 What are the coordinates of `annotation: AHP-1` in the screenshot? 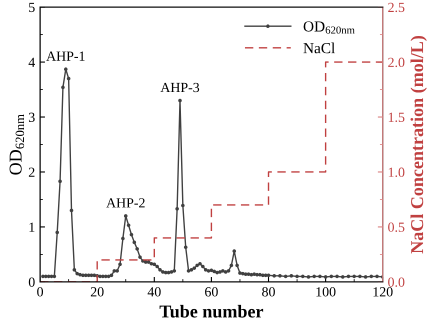 It's located at (65, 56).